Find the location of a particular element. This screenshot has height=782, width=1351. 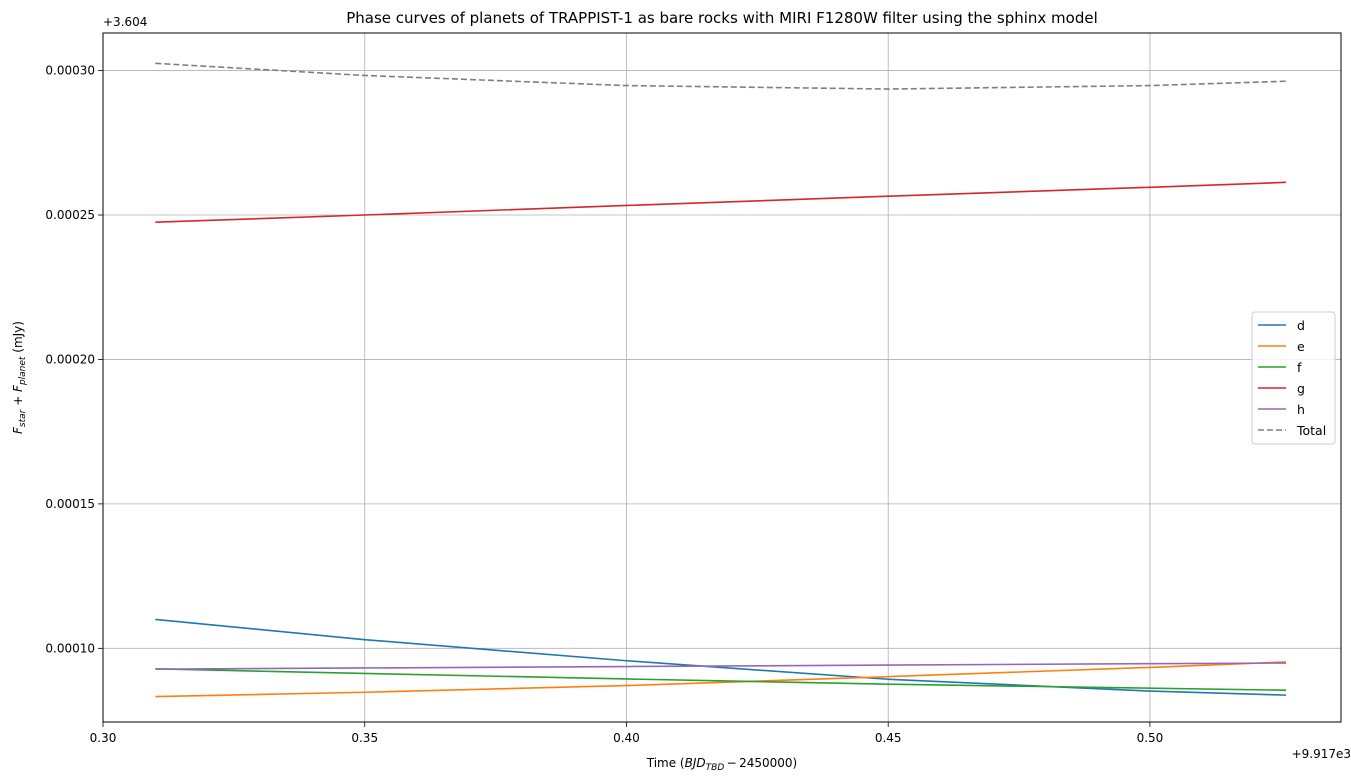

y-tick-label: 0.00015 is located at coordinates (70, 504).